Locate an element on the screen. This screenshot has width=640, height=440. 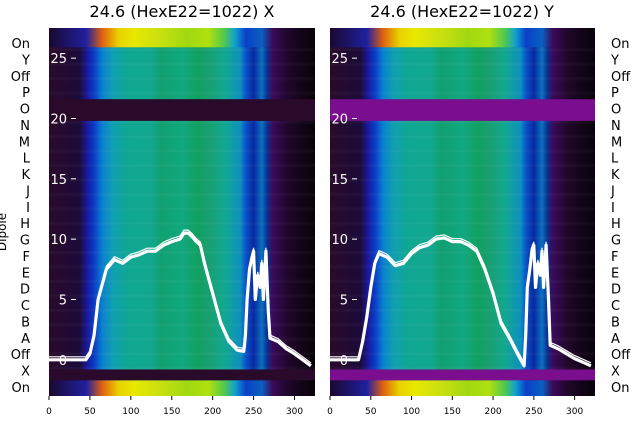
dipole-label: K is located at coordinates (615, 175).